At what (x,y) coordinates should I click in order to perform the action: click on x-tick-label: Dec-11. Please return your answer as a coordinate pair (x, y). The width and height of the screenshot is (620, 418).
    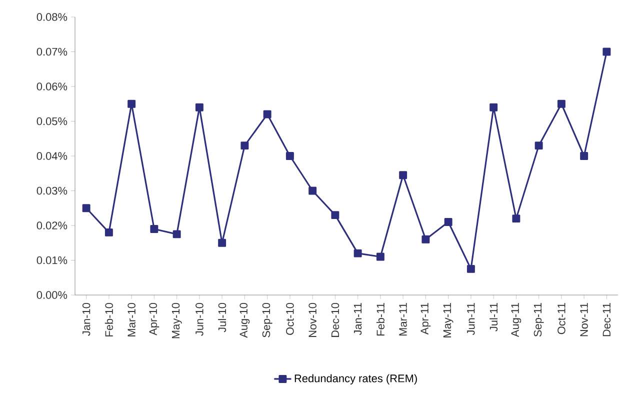
    Looking at the image, I should click on (606, 319).